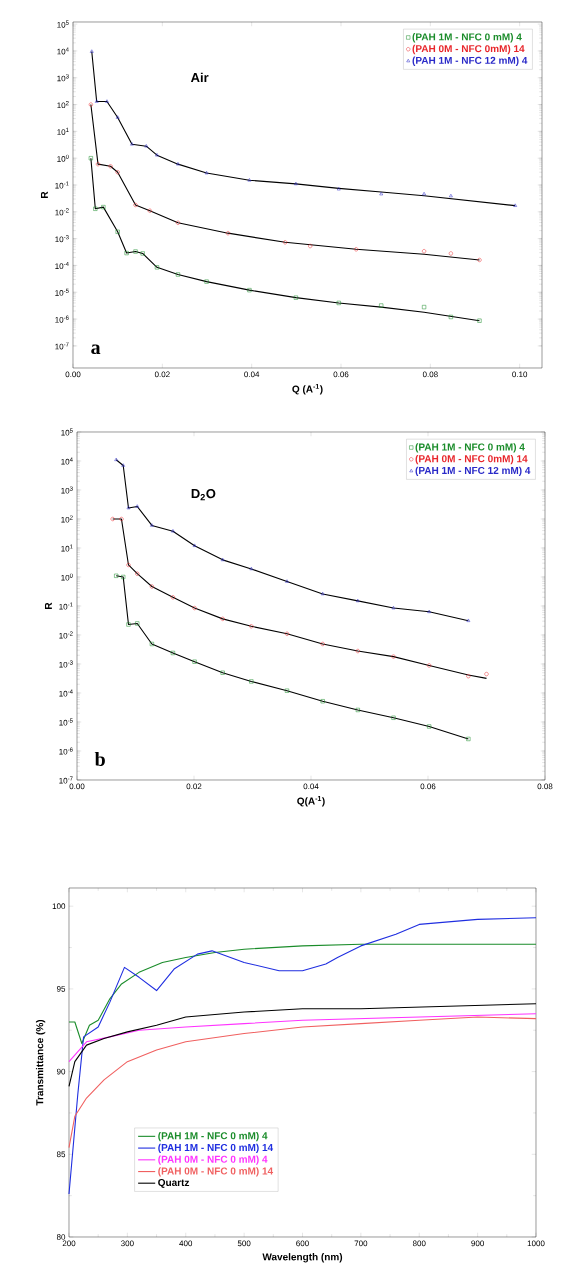 Image resolution: width=565 pixels, height=1288 pixels. I want to click on x-tick-label: 0.06, so click(428, 786).